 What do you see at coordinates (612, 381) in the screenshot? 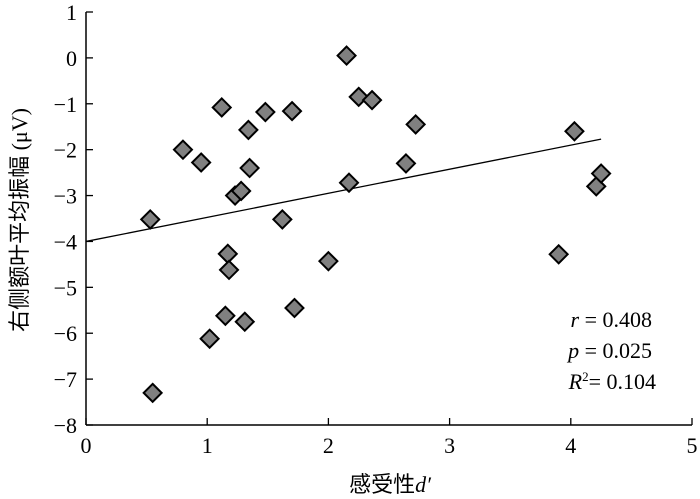
I see `annotation-r2: R2= 0.104` at bounding box center [612, 381].